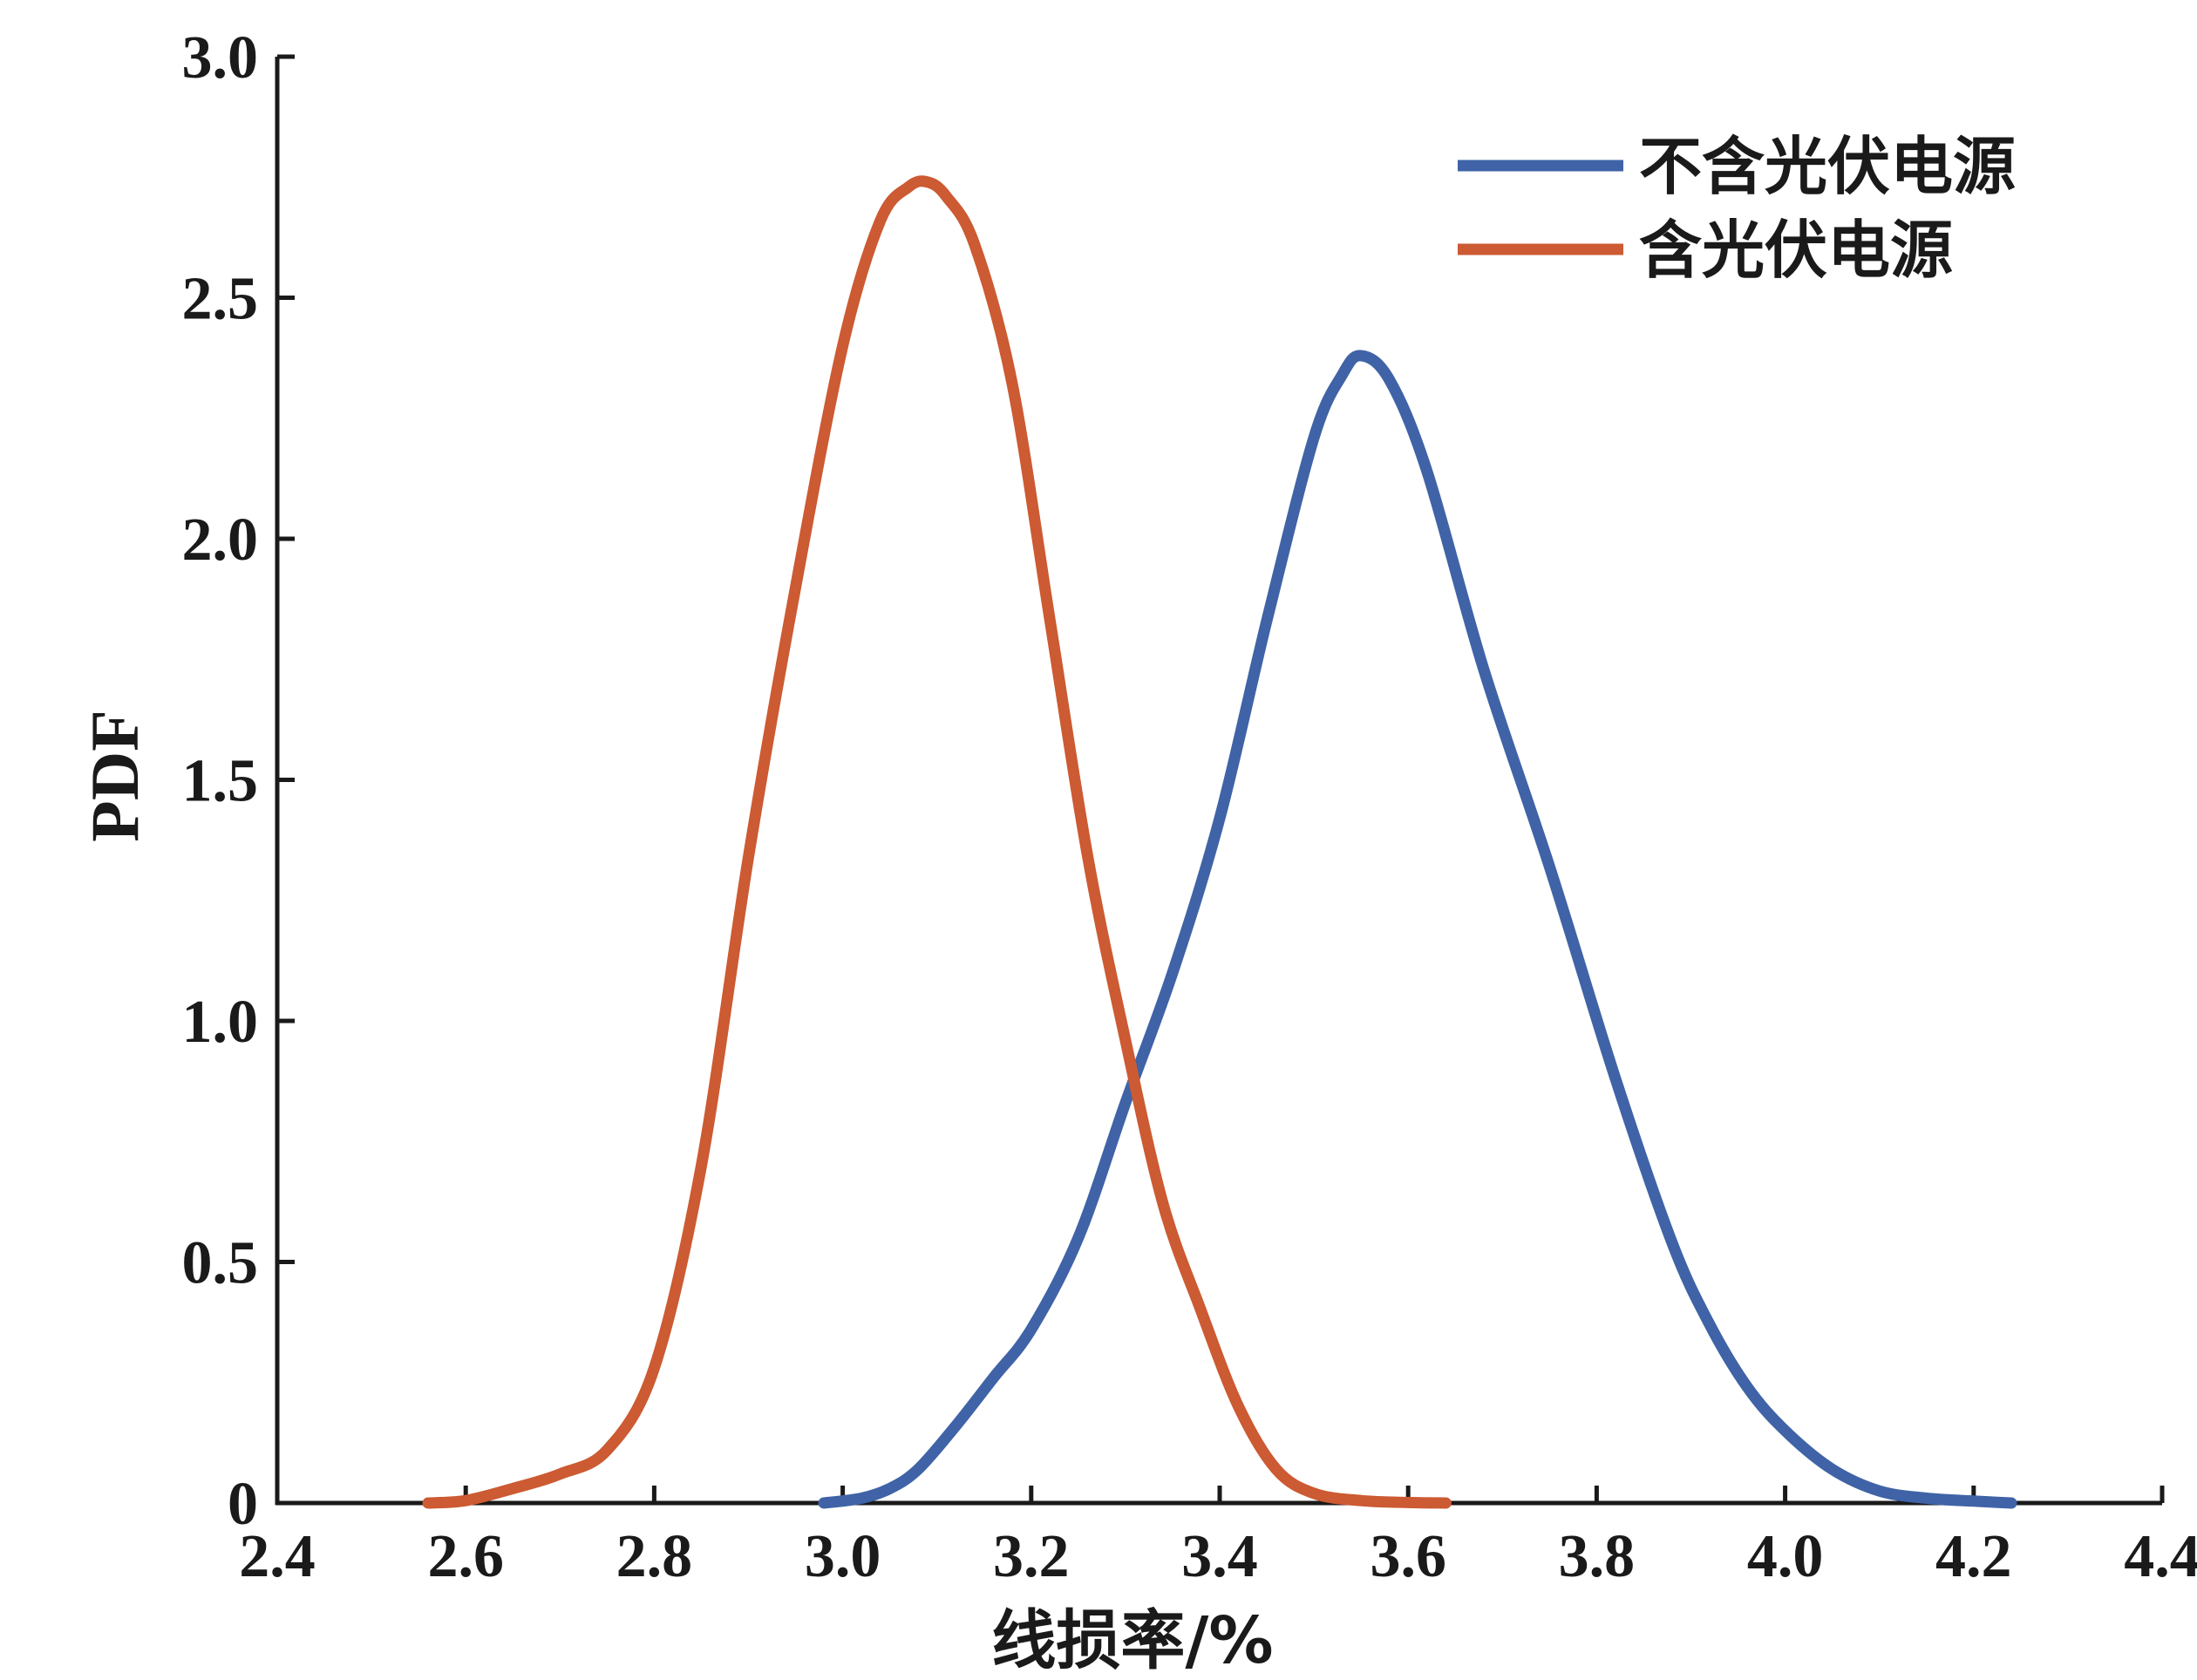 The width and height of the screenshot is (2197, 1680). Describe the element at coordinates (220, 781) in the screenshot. I see `y-tick-label: 1.5` at that location.